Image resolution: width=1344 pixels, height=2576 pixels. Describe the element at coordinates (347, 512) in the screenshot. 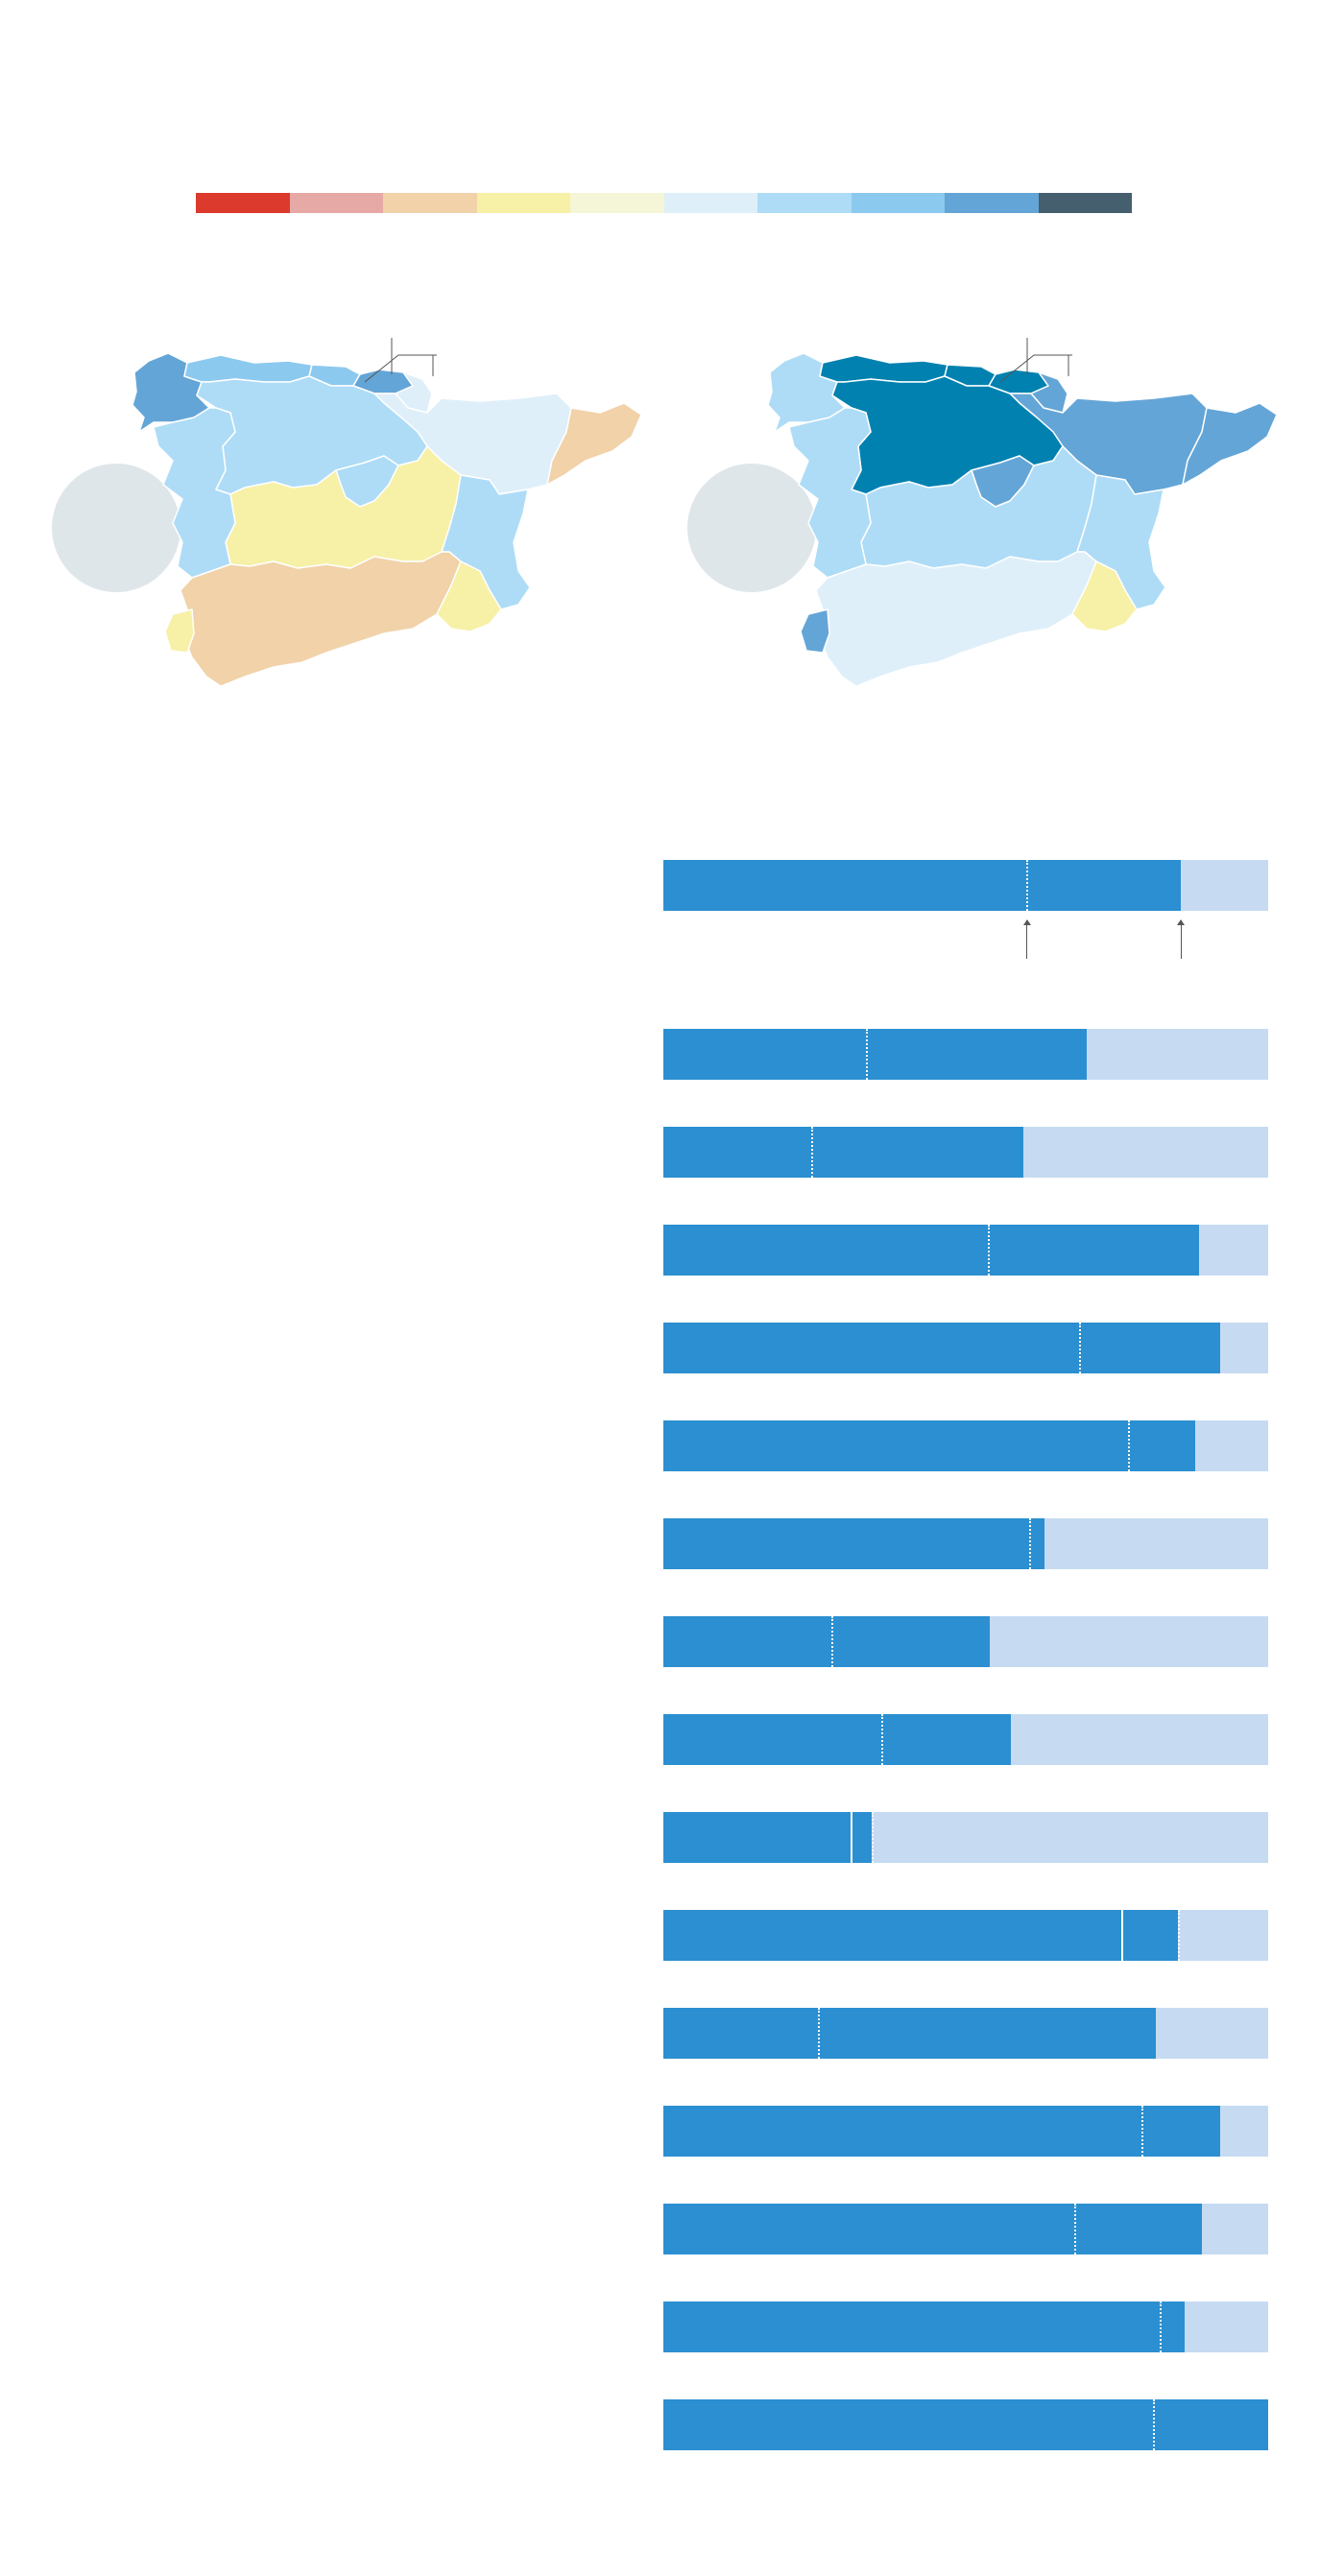

I see `map-svg-left` at that location.